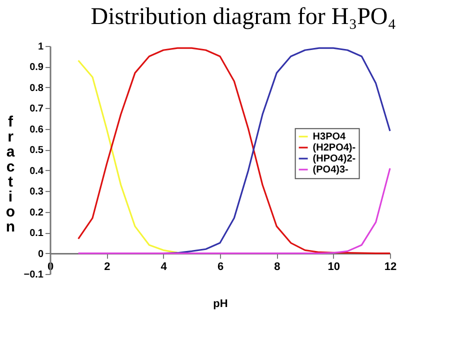 Image resolution: width=474 pixels, height=355 pixels. Describe the element at coordinates (128, 157) in the screenshot. I see `line-series` at that location.